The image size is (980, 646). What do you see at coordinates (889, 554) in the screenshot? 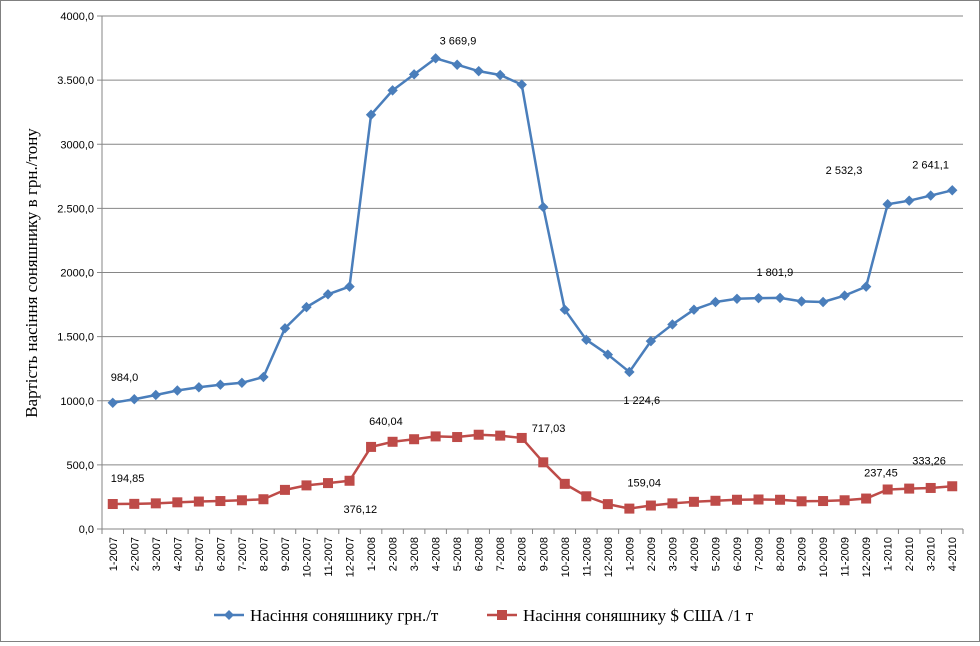
I see `x-tick-label: 1-2010` at bounding box center [889, 554].